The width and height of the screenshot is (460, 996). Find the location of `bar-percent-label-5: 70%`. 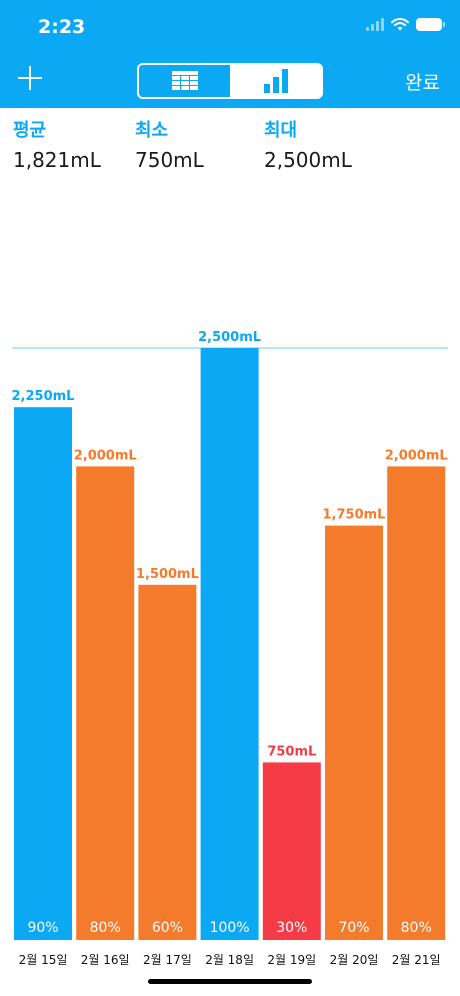

bar-percent-label-5: 70% is located at coordinates (353, 928).